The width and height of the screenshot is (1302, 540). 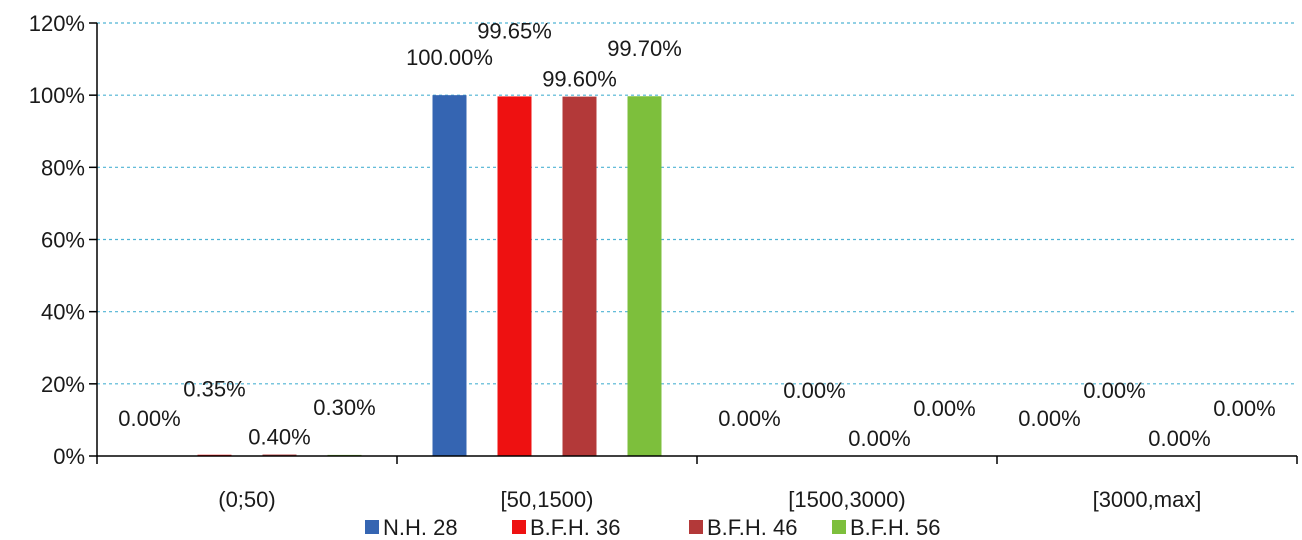 I want to click on data-label: 0.35%, so click(x=214, y=389).